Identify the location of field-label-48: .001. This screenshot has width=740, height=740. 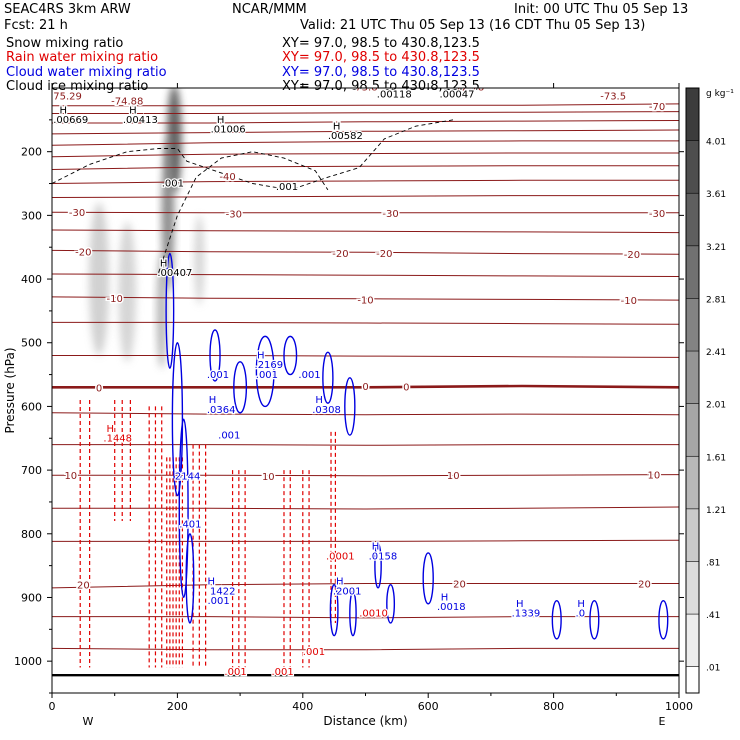
(314, 652).